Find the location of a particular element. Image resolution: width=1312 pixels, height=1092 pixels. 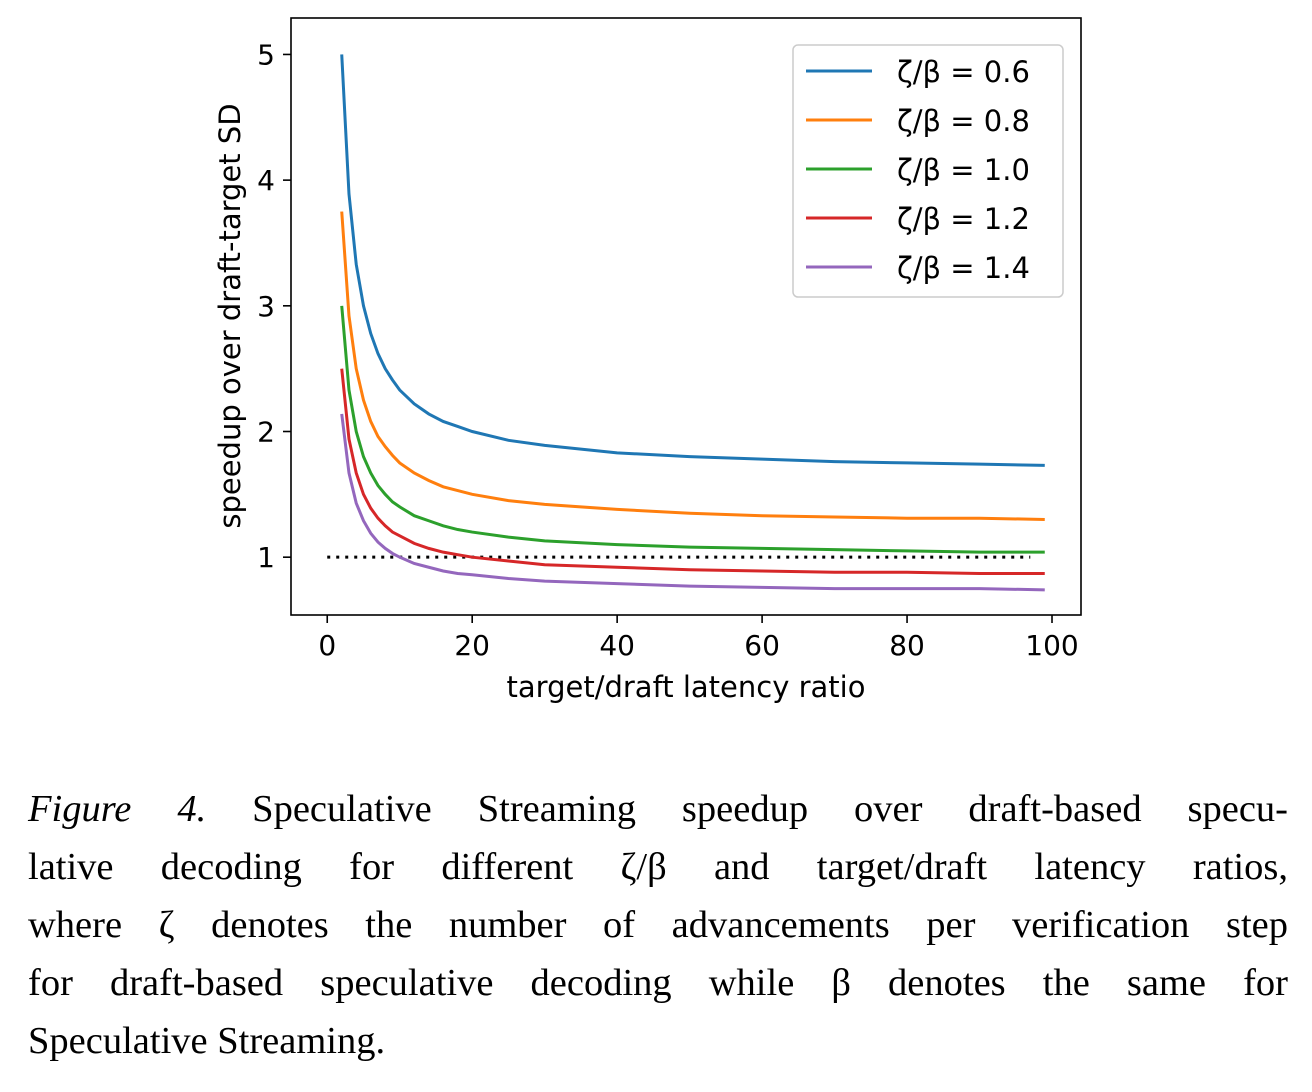

x-tick-label: 60 is located at coordinates (762, 645).